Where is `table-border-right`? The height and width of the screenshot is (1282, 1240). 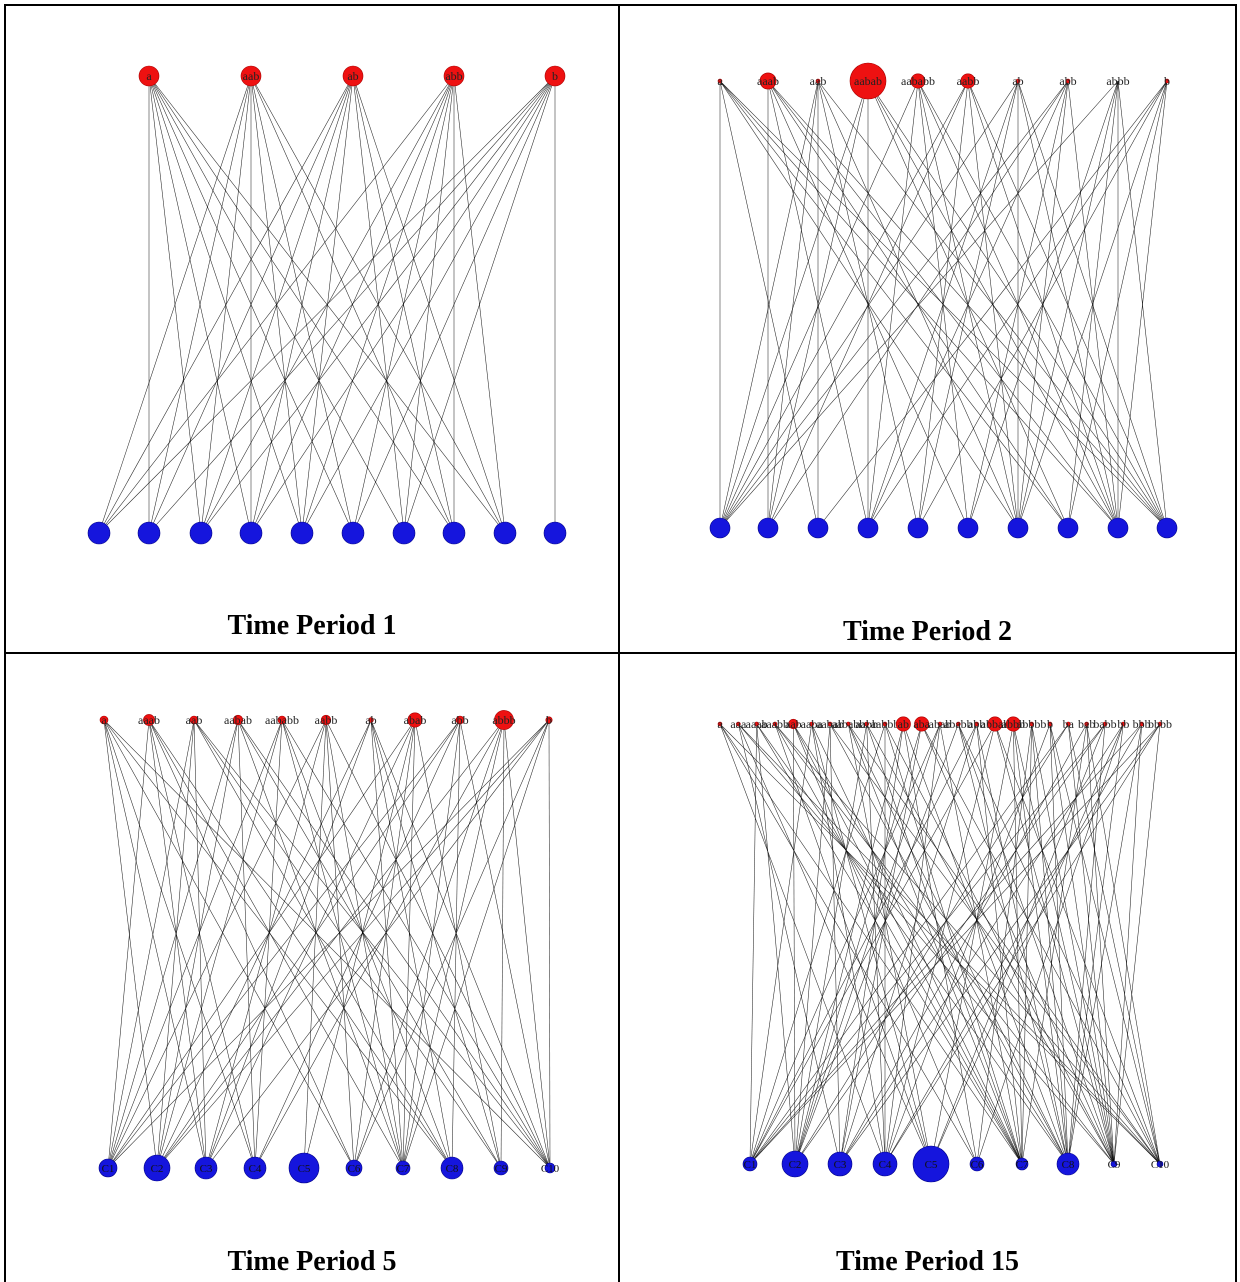 table-border-right is located at coordinates (1236, 643).